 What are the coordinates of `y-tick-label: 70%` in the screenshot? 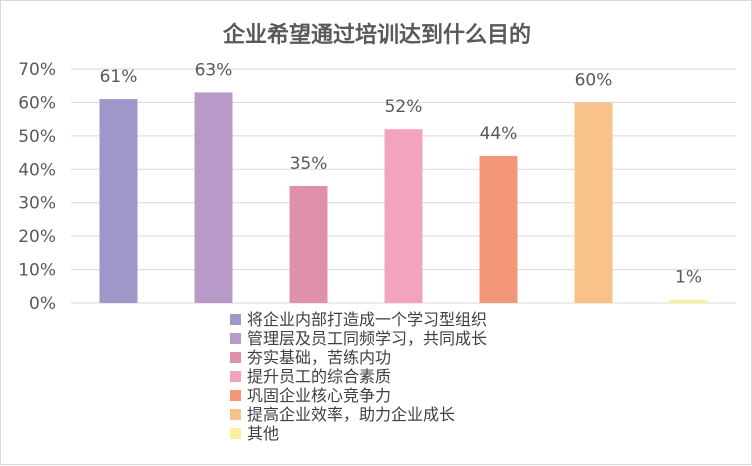 It's located at (37, 70).